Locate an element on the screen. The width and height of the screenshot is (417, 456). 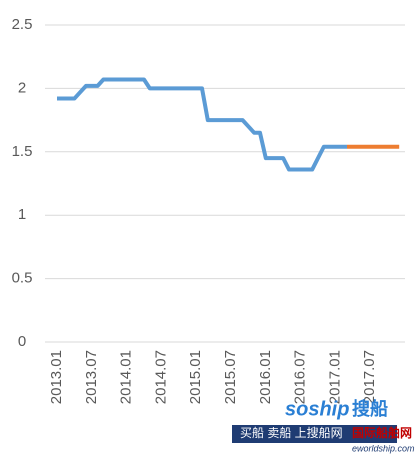
x-tick-label: 2017.07 is located at coordinates (369, 377).